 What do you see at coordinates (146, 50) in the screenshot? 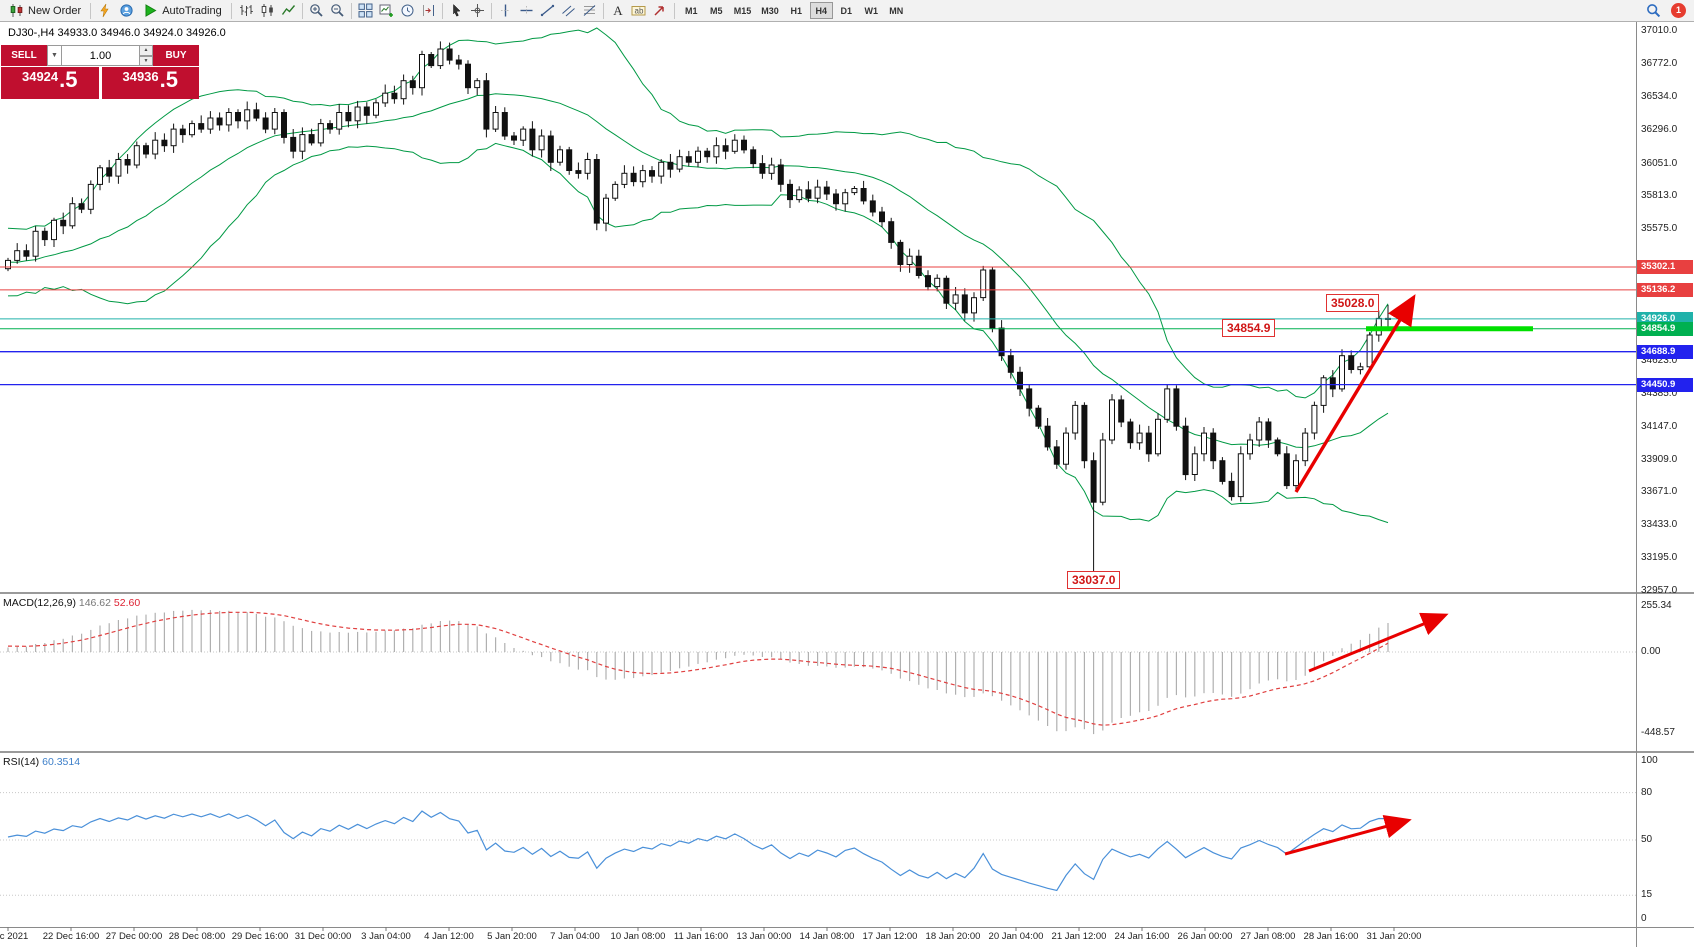
I see `volume-increase-button: ▲` at bounding box center [146, 50].